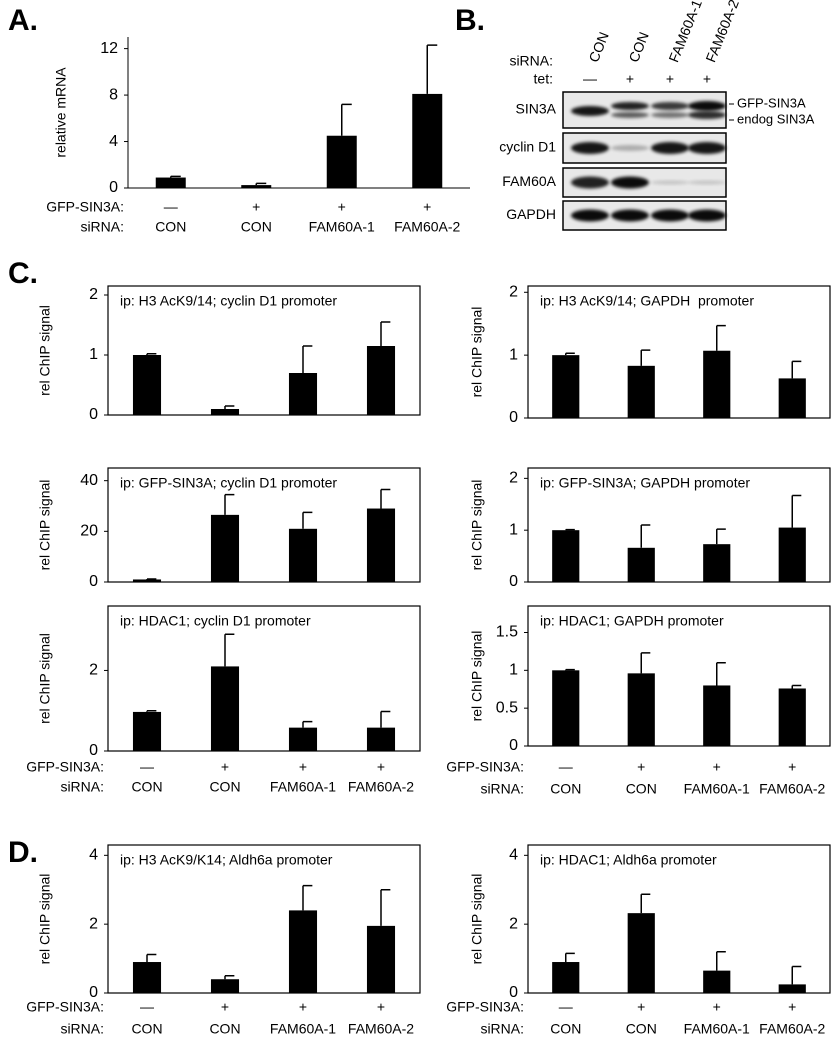 This screenshot has width=840, height=1043. Describe the element at coordinates (645, 483) in the screenshot. I see `chart-annotation: ip: GFP-SIN3A; GAPDH promoter` at that location.